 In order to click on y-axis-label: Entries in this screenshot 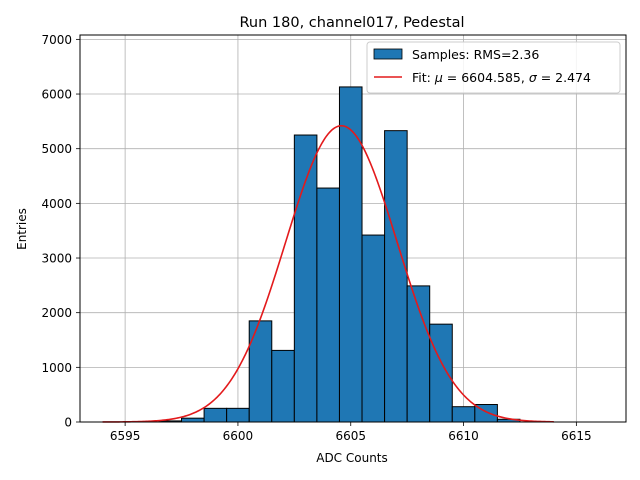, I will do `click(22, 229)`.